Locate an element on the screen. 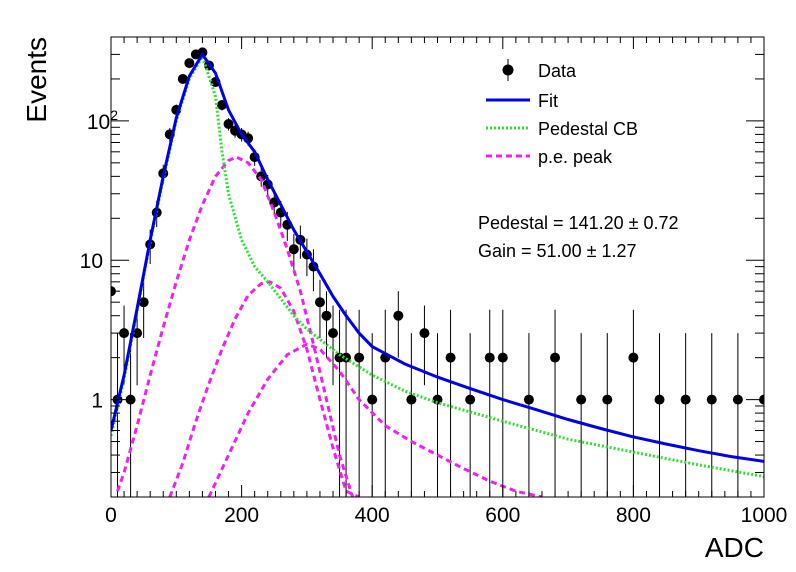 This screenshot has height=572, width=796. pedestal-annotation: Pedestal = 141.20 ± 0.72 is located at coordinates (578, 223).